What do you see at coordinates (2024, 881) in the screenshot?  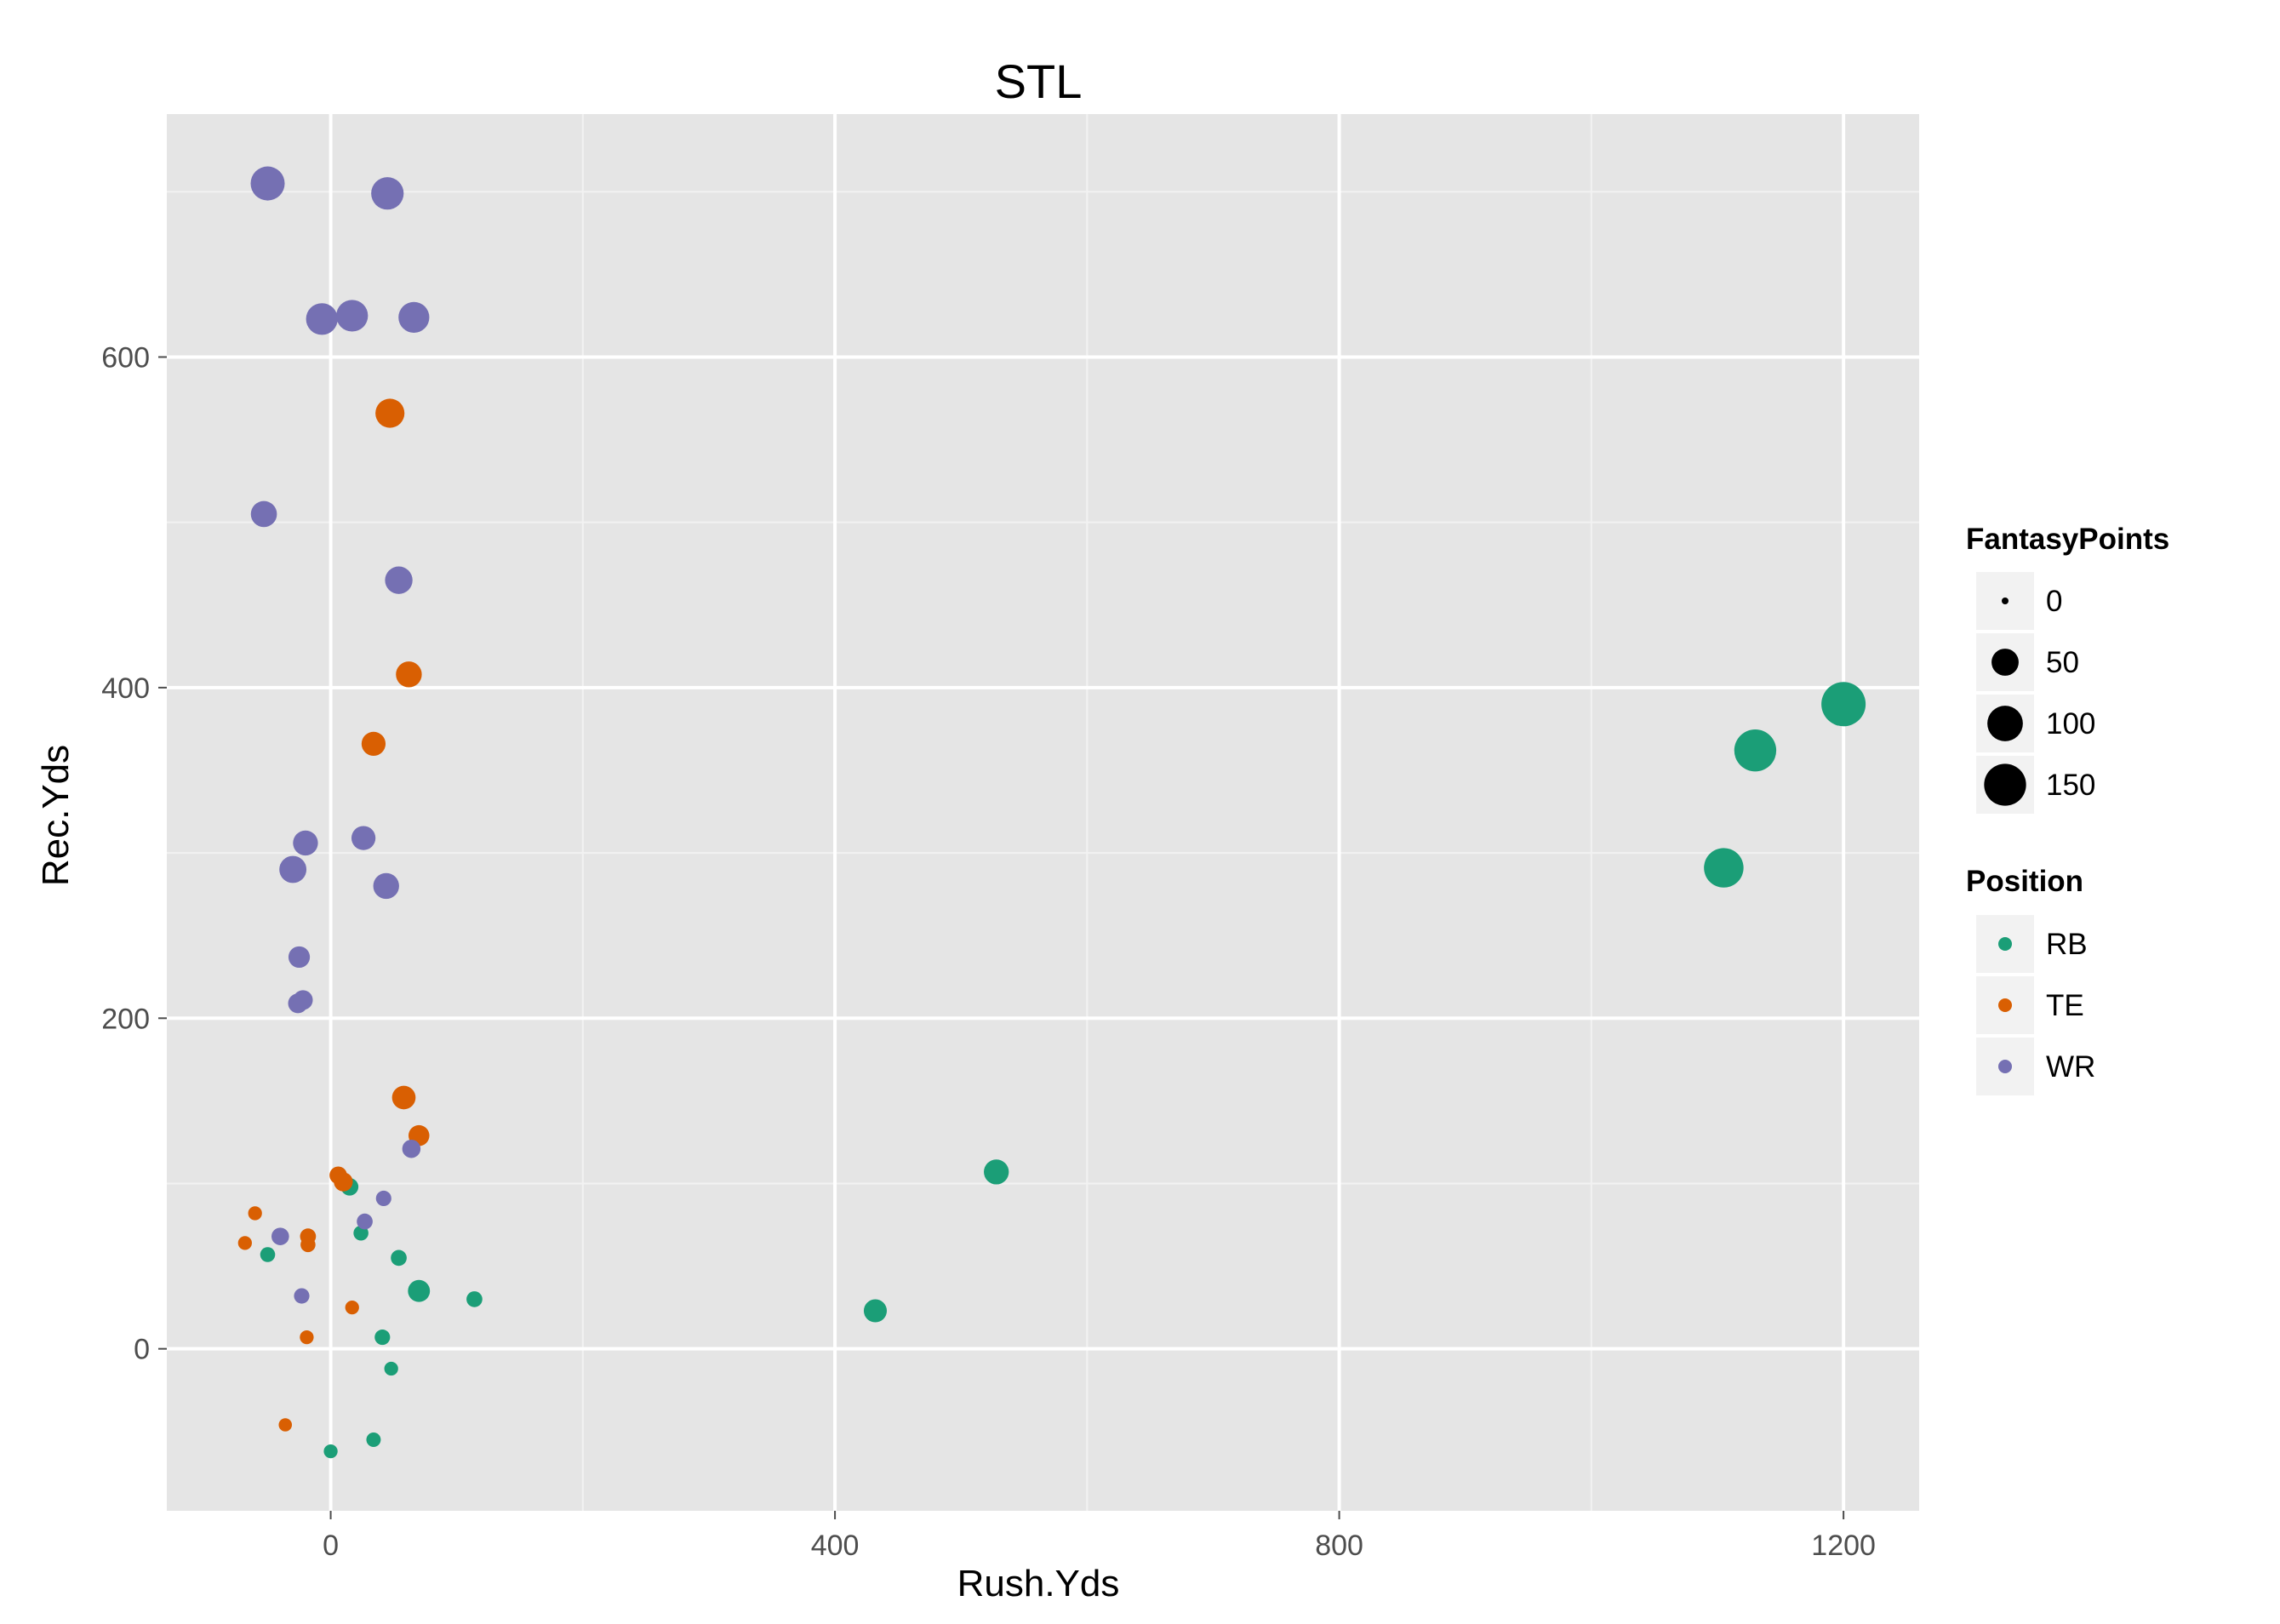 I see `color-legend-title: Position` at bounding box center [2024, 881].